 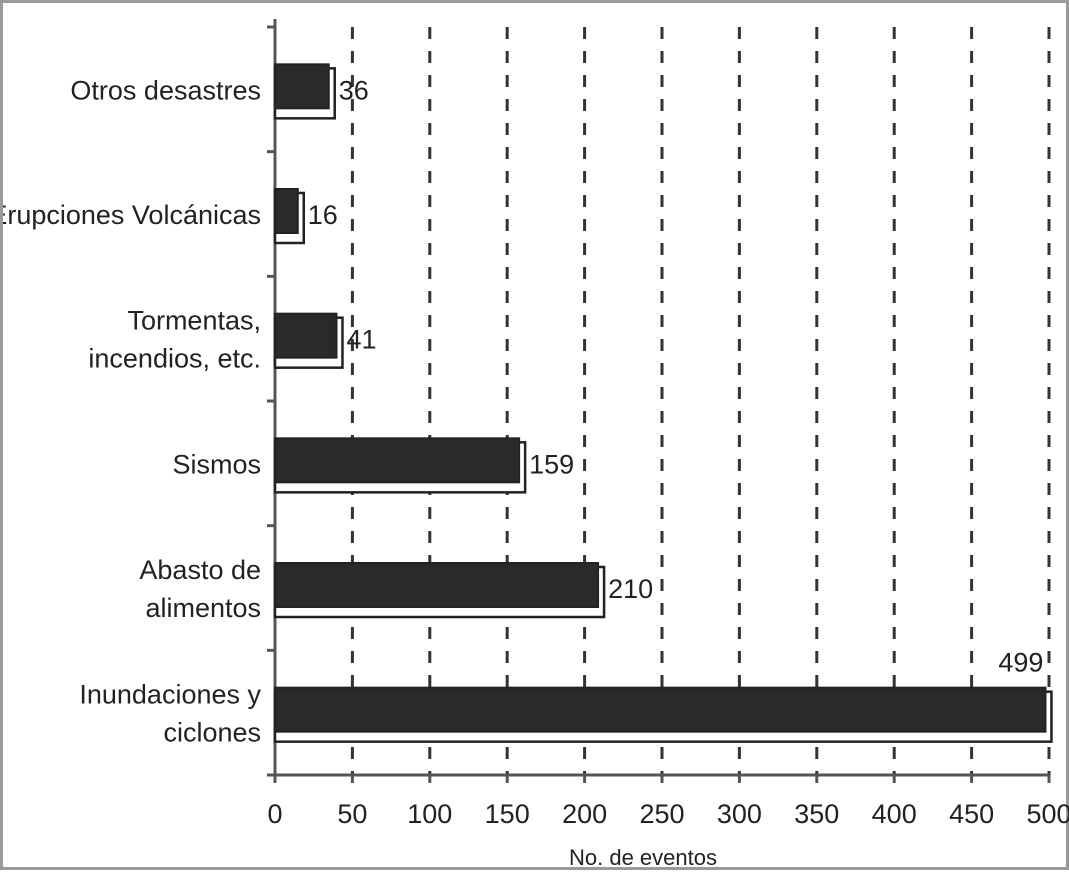 I want to click on x-tick-label-500: 500, so click(x=1047, y=814).